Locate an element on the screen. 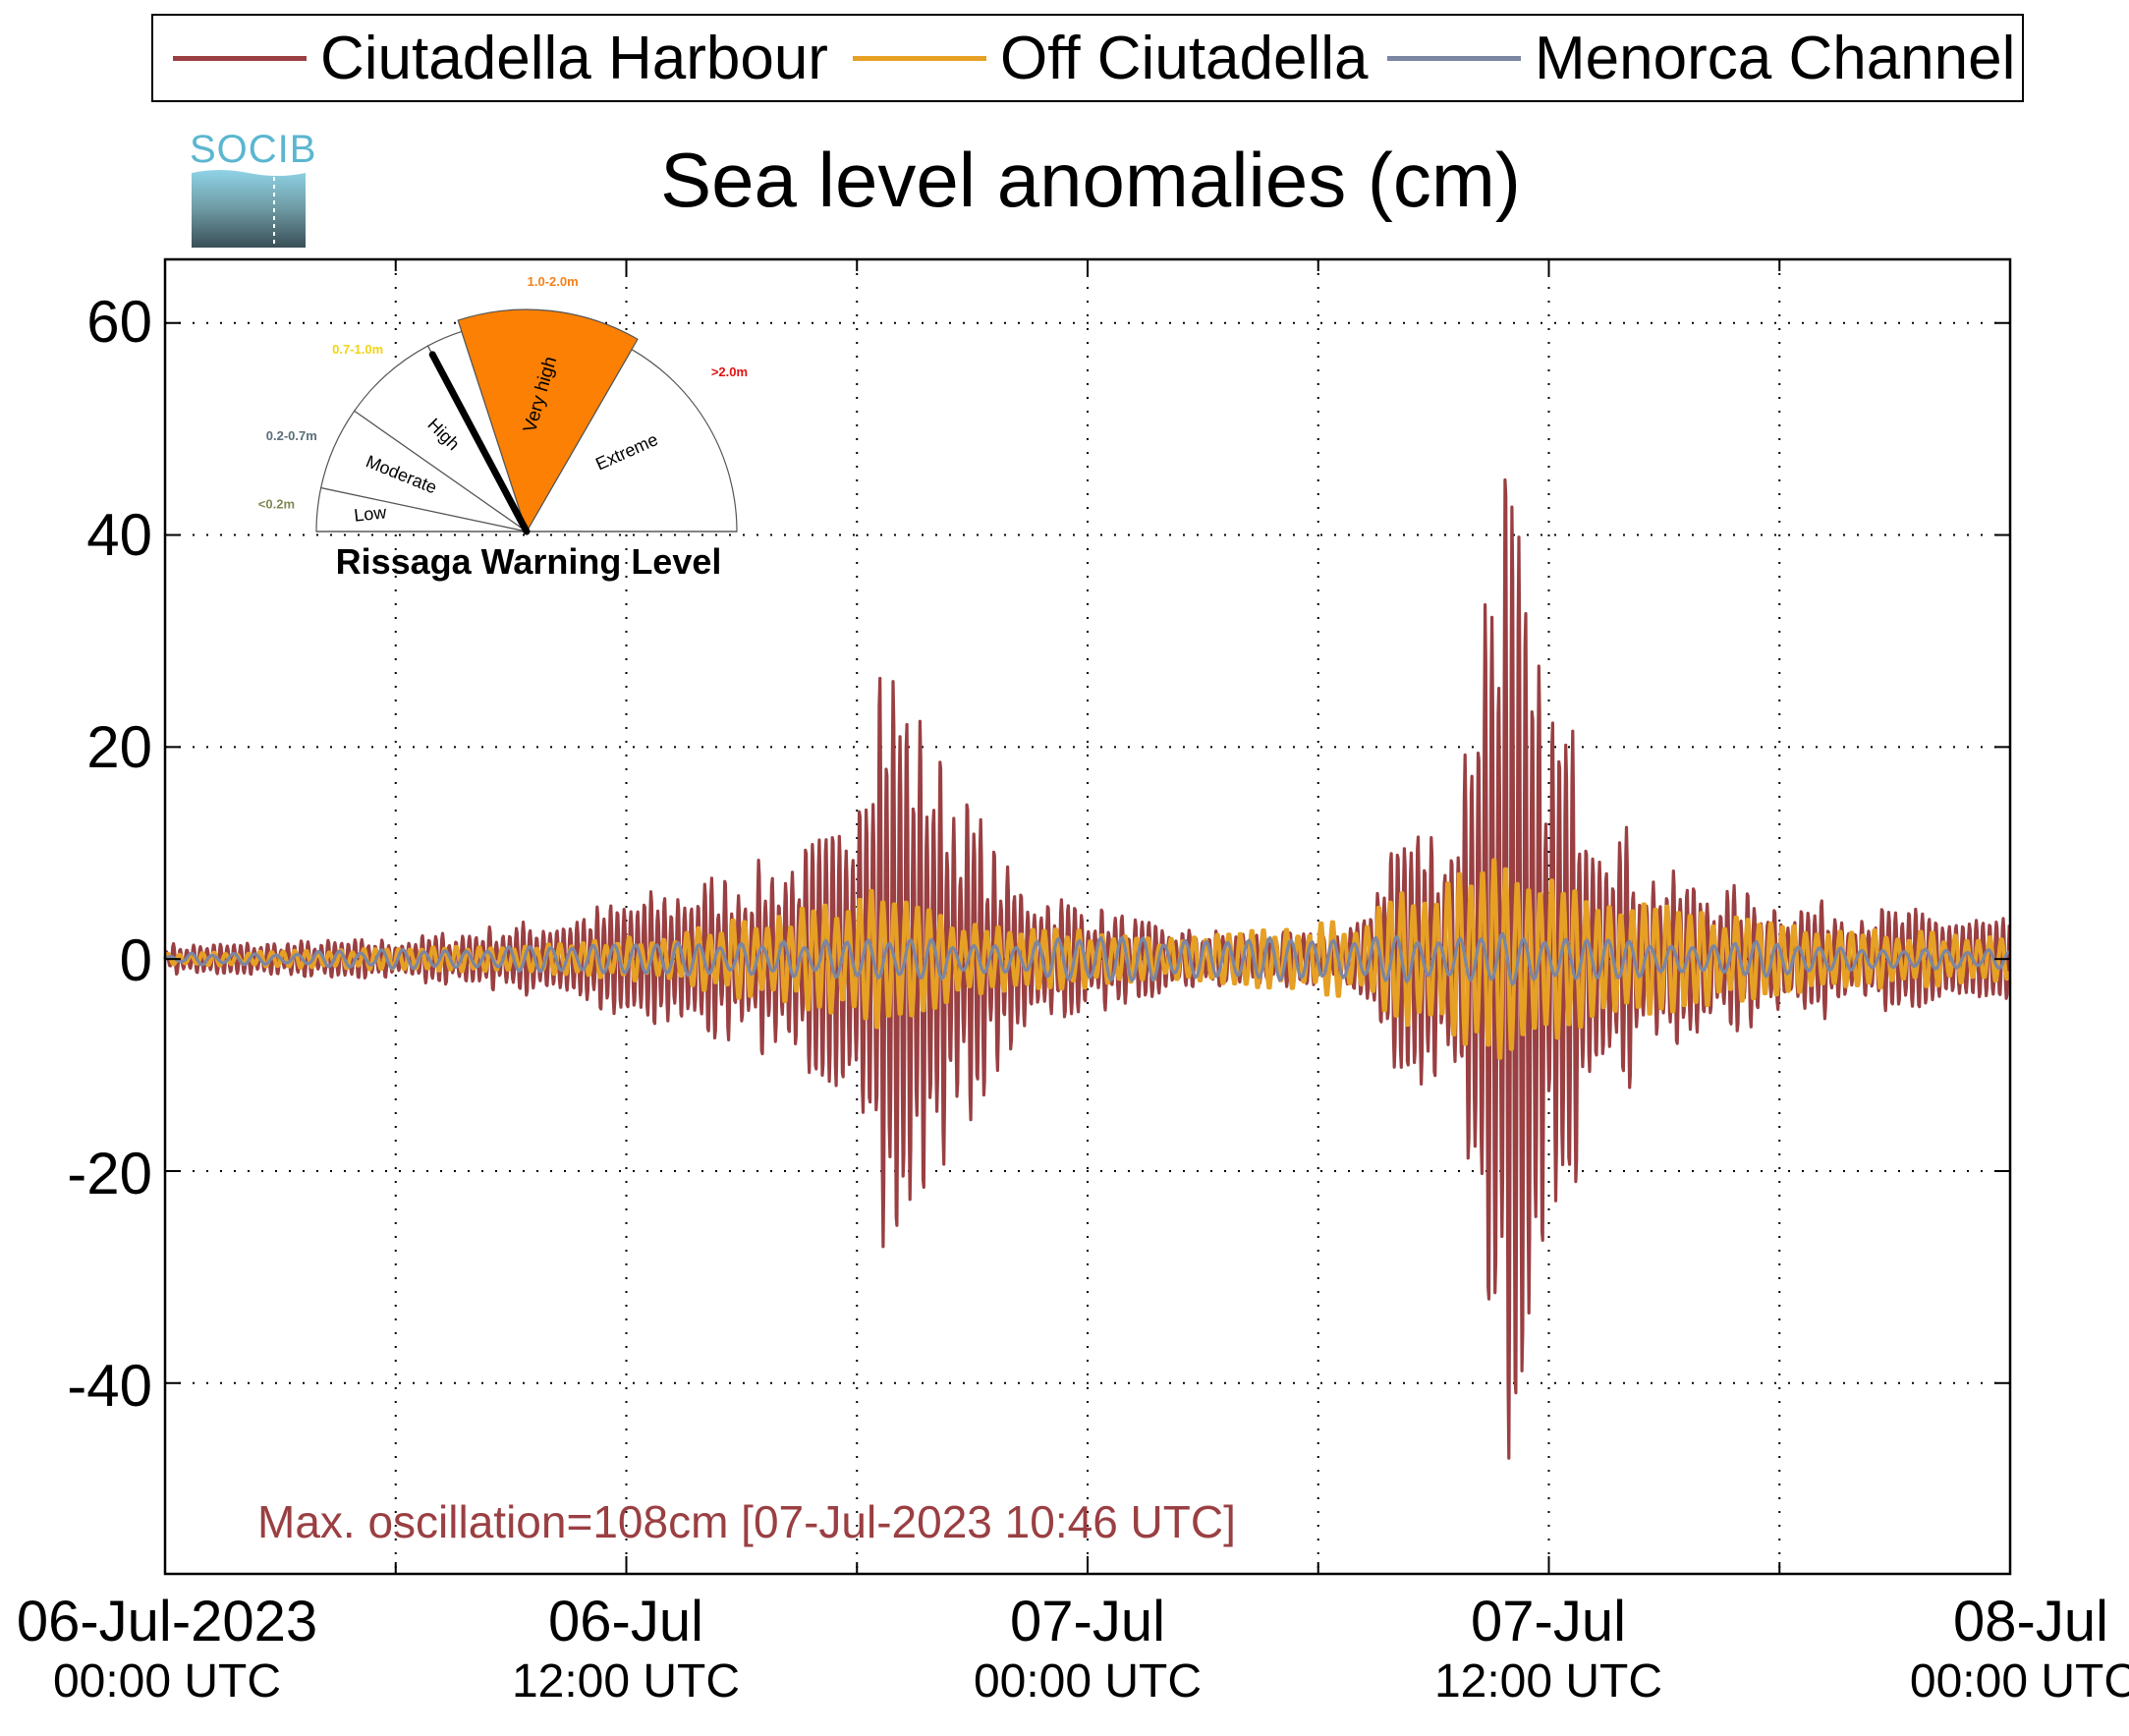 This screenshot has height=1736, width=2129. y-tick-label: 20 is located at coordinates (119, 747).